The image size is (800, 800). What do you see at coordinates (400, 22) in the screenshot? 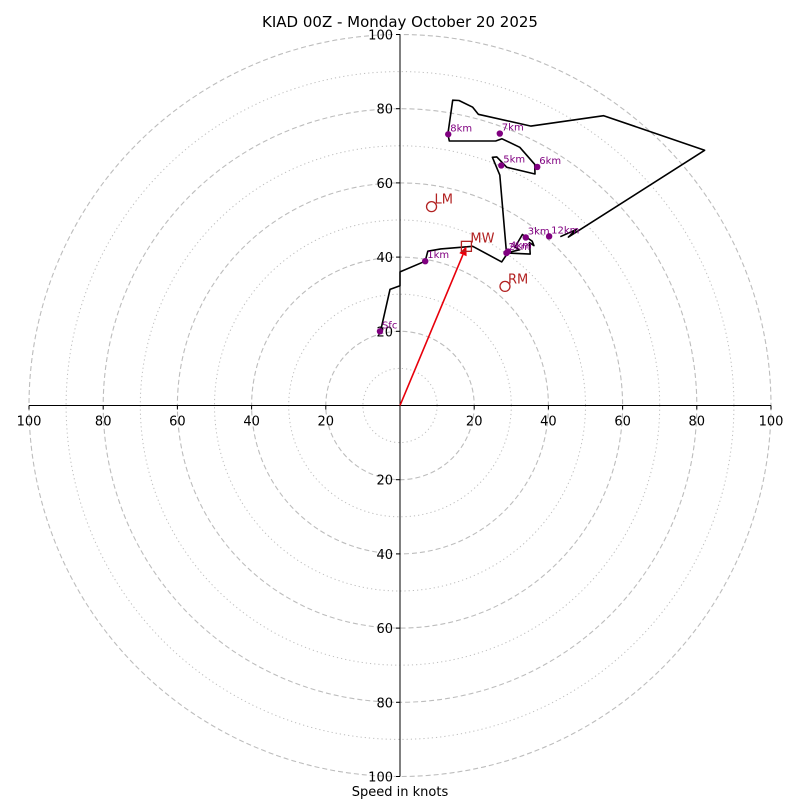
I see `chart-title: KIAD 00Z - Monday October 20 2025` at bounding box center [400, 22].